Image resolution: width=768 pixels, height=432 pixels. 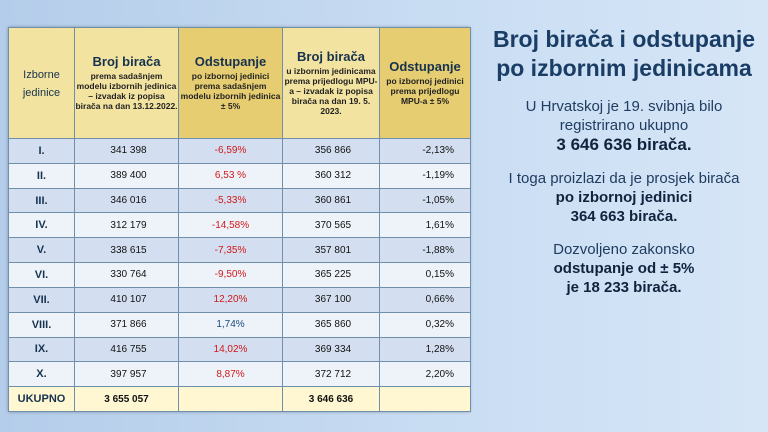 What do you see at coordinates (331, 225) in the screenshot?
I see `voters-proposal-cell: 370 565` at bounding box center [331, 225].